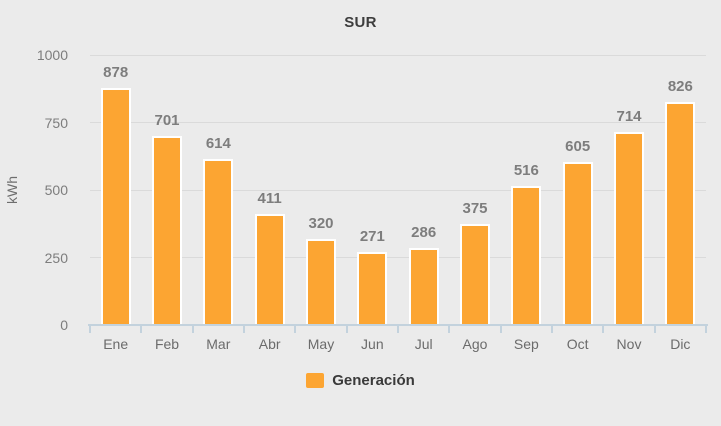 This screenshot has width=721, height=426. I want to click on x-axis-line, so click(398, 325).